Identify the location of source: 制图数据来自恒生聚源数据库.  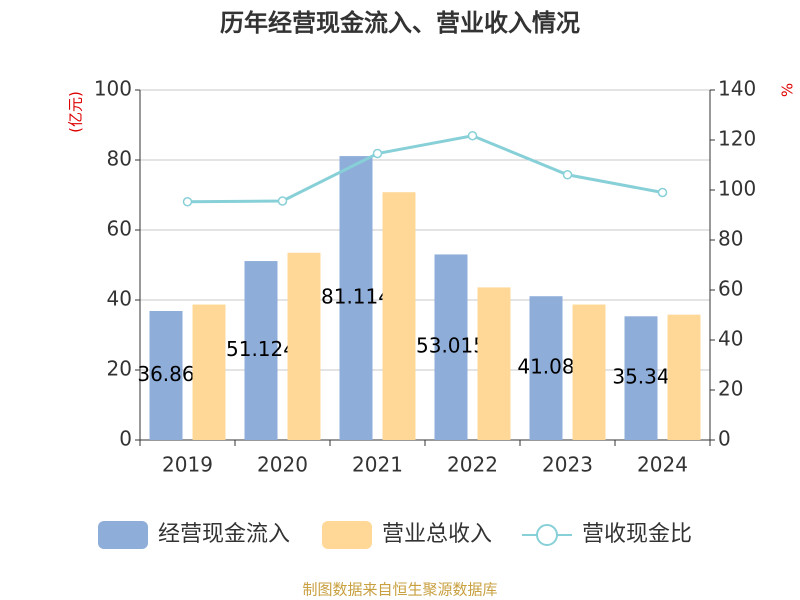
(399, 590).